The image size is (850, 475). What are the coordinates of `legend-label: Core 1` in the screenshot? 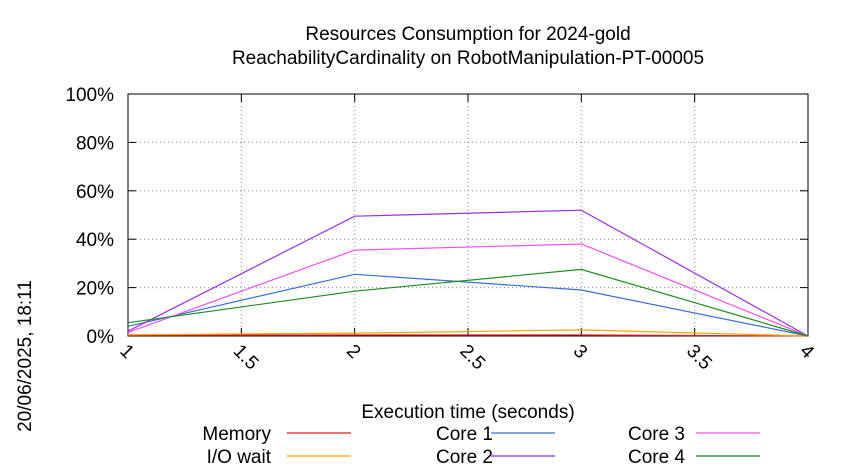 It's located at (464, 434).